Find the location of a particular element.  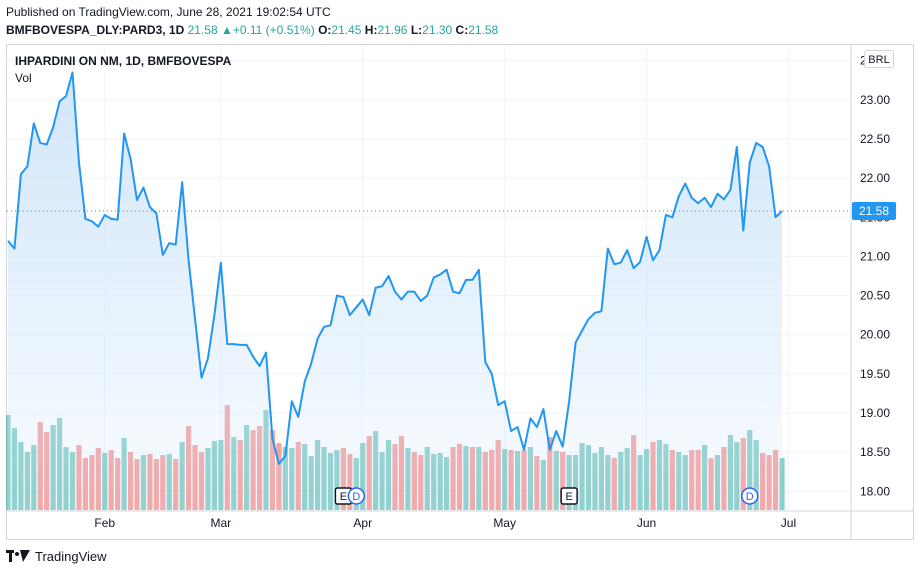

close-label: C: is located at coordinates (462, 30).